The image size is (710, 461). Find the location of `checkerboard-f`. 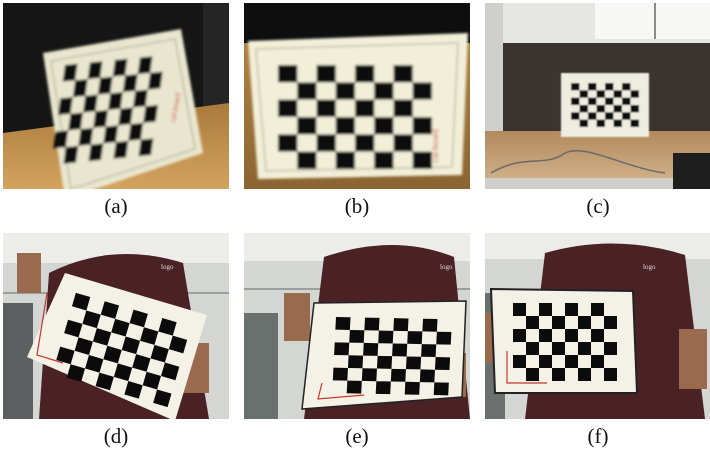

checkerboard-f is located at coordinates (565, 342).